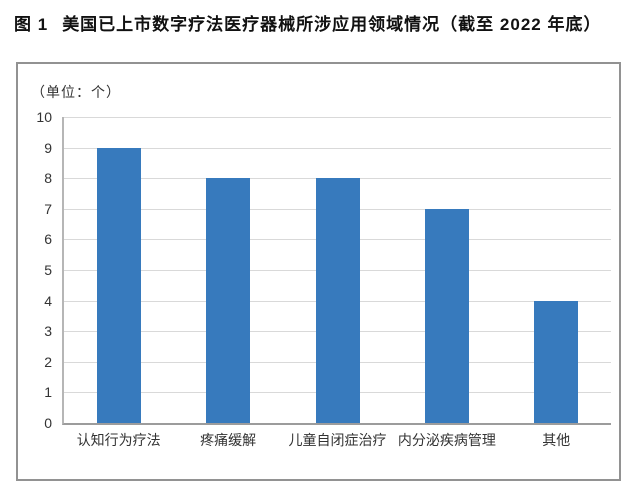 Image resolution: width=635 pixels, height=496 pixels. I want to click on bar-儿童自闭症治疗, so click(337, 300).